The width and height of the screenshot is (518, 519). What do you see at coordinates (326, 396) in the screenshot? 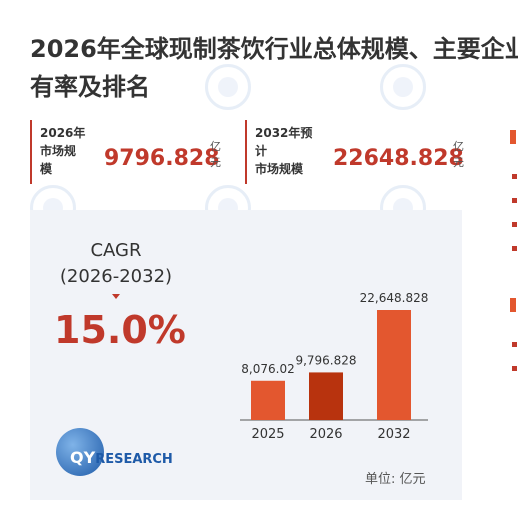
I see `chart-bar-2026` at bounding box center [326, 396].